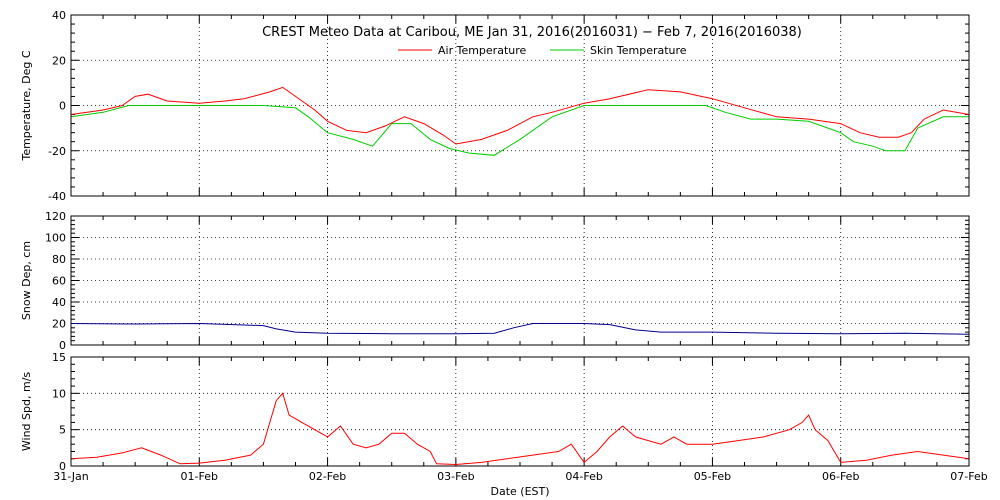 The width and height of the screenshot is (1000, 500). I want to click on x-tick-label: 04-Feb, so click(583, 476).